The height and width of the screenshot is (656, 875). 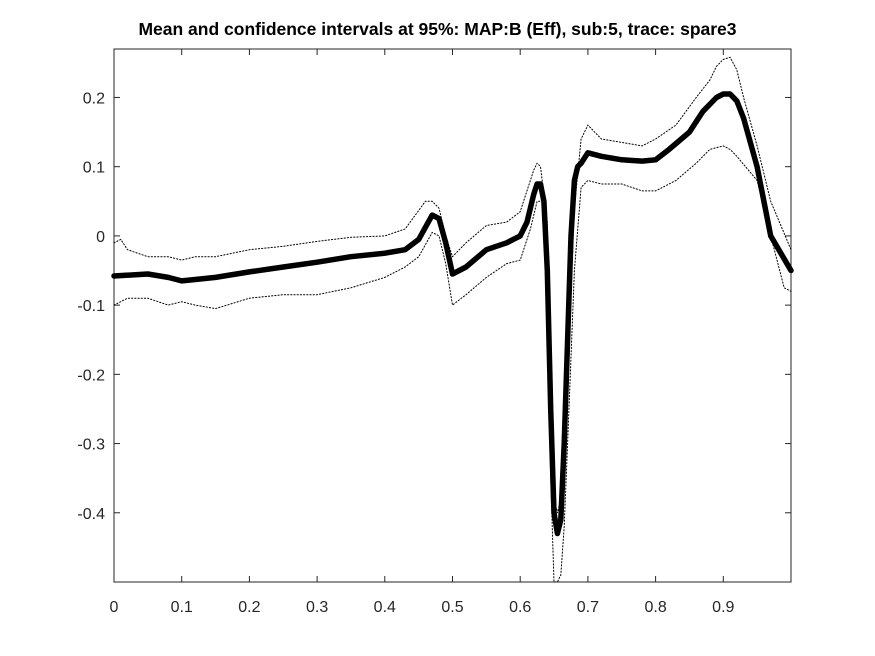 What do you see at coordinates (94, 168) in the screenshot?
I see `y-tick-label: 0.1` at bounding box center [94, 168].